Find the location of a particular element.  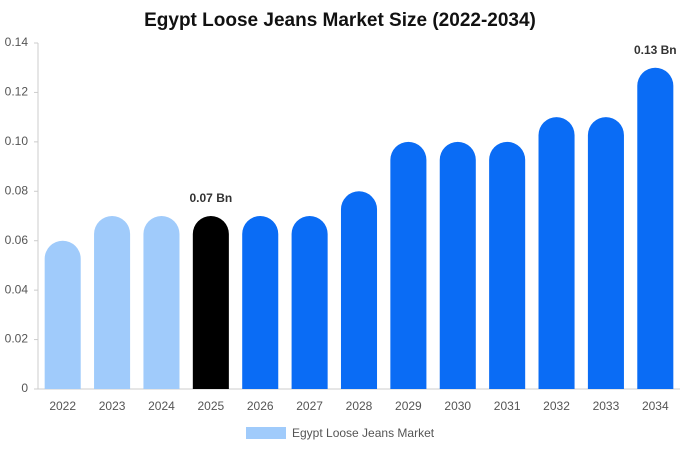

x-tick-label: 2031 is located at coordinates (507, 406).